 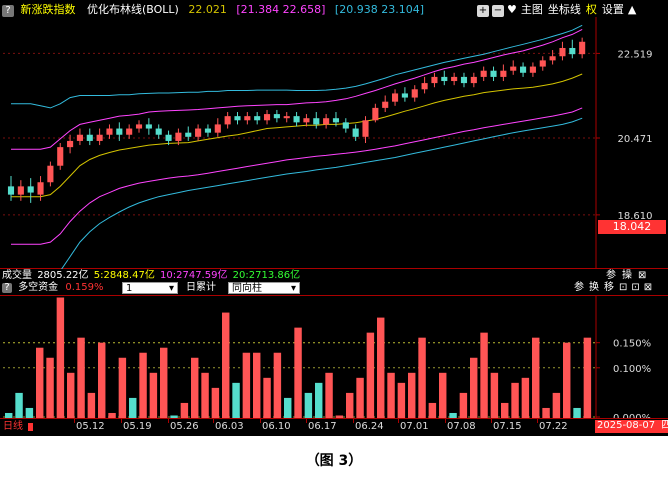 What do you see at coordinates (63, 275) in the screenshot?
I see `volume-total: 2805.22亿` at bounding box center [63, 275].